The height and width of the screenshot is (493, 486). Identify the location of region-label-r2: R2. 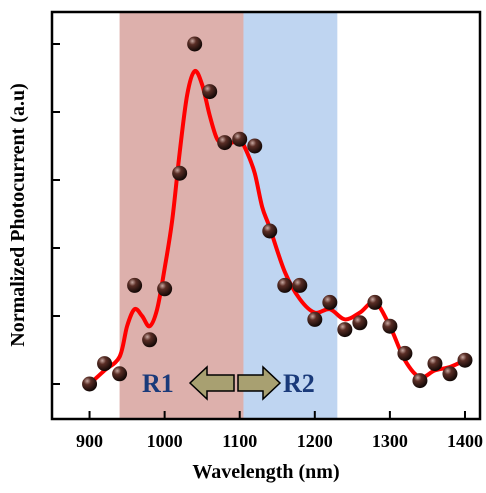
(299, 383).